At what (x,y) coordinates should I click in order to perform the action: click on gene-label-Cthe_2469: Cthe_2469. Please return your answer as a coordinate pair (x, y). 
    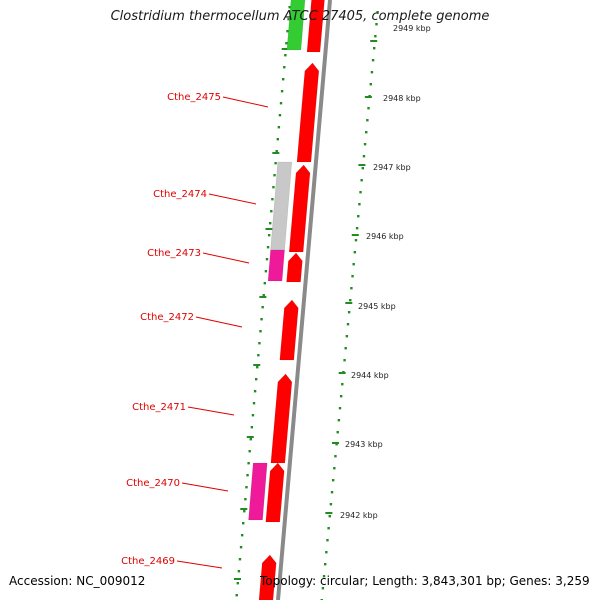
    Looking at the image, I should click on (148, 561).